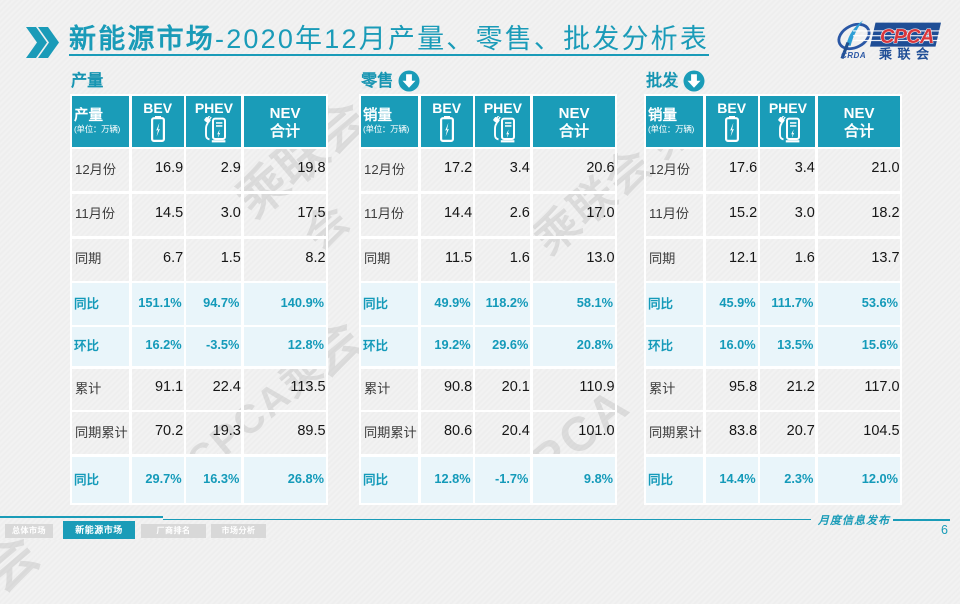 This screenshot has height=604, width=960. Describe the element at coordinates (906, 37) in the screenshot. I see `svg-text: CPCA` at that location.